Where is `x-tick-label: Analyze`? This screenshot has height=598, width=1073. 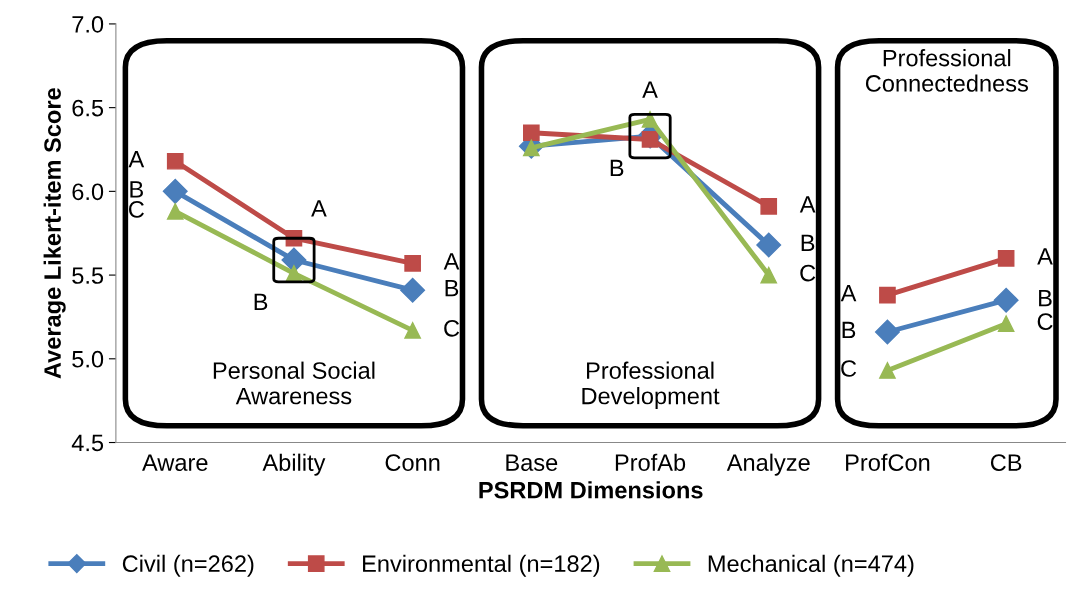
x-tick-label: Analyze is located at coordinates (768, 464).